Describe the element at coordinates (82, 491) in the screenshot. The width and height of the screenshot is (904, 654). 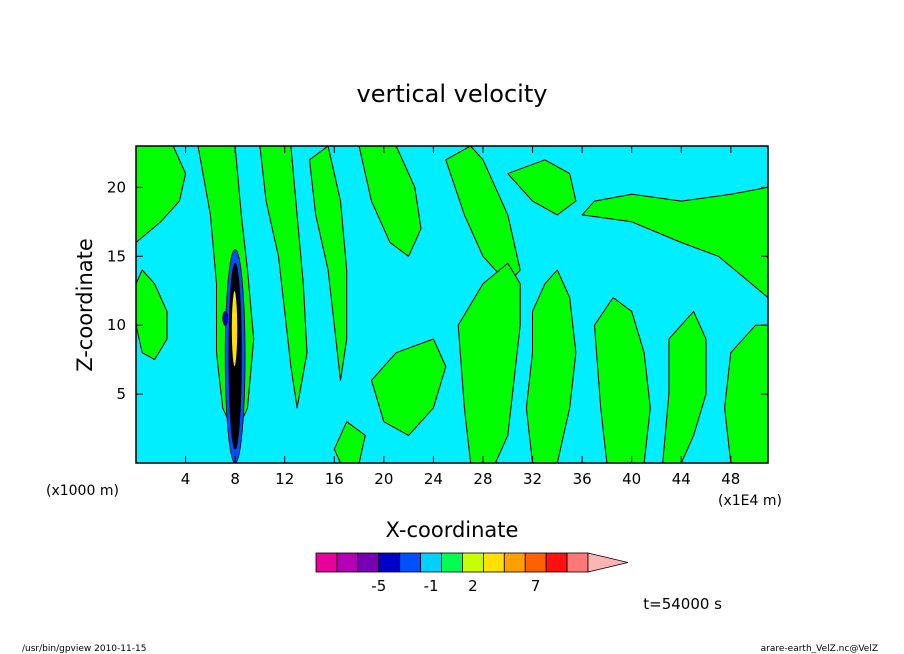
I see `x-unit-left: (x1000 m)` at that location.